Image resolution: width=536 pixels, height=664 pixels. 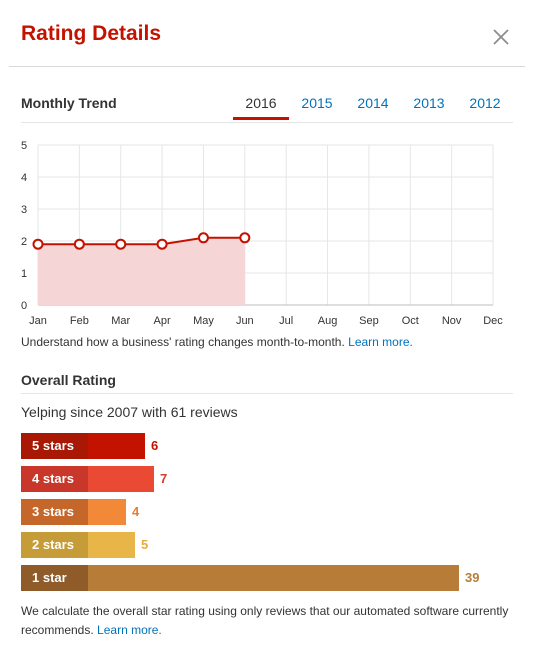 I want to click on chart-y-tick-label: 0, so click(x=24, y=306).